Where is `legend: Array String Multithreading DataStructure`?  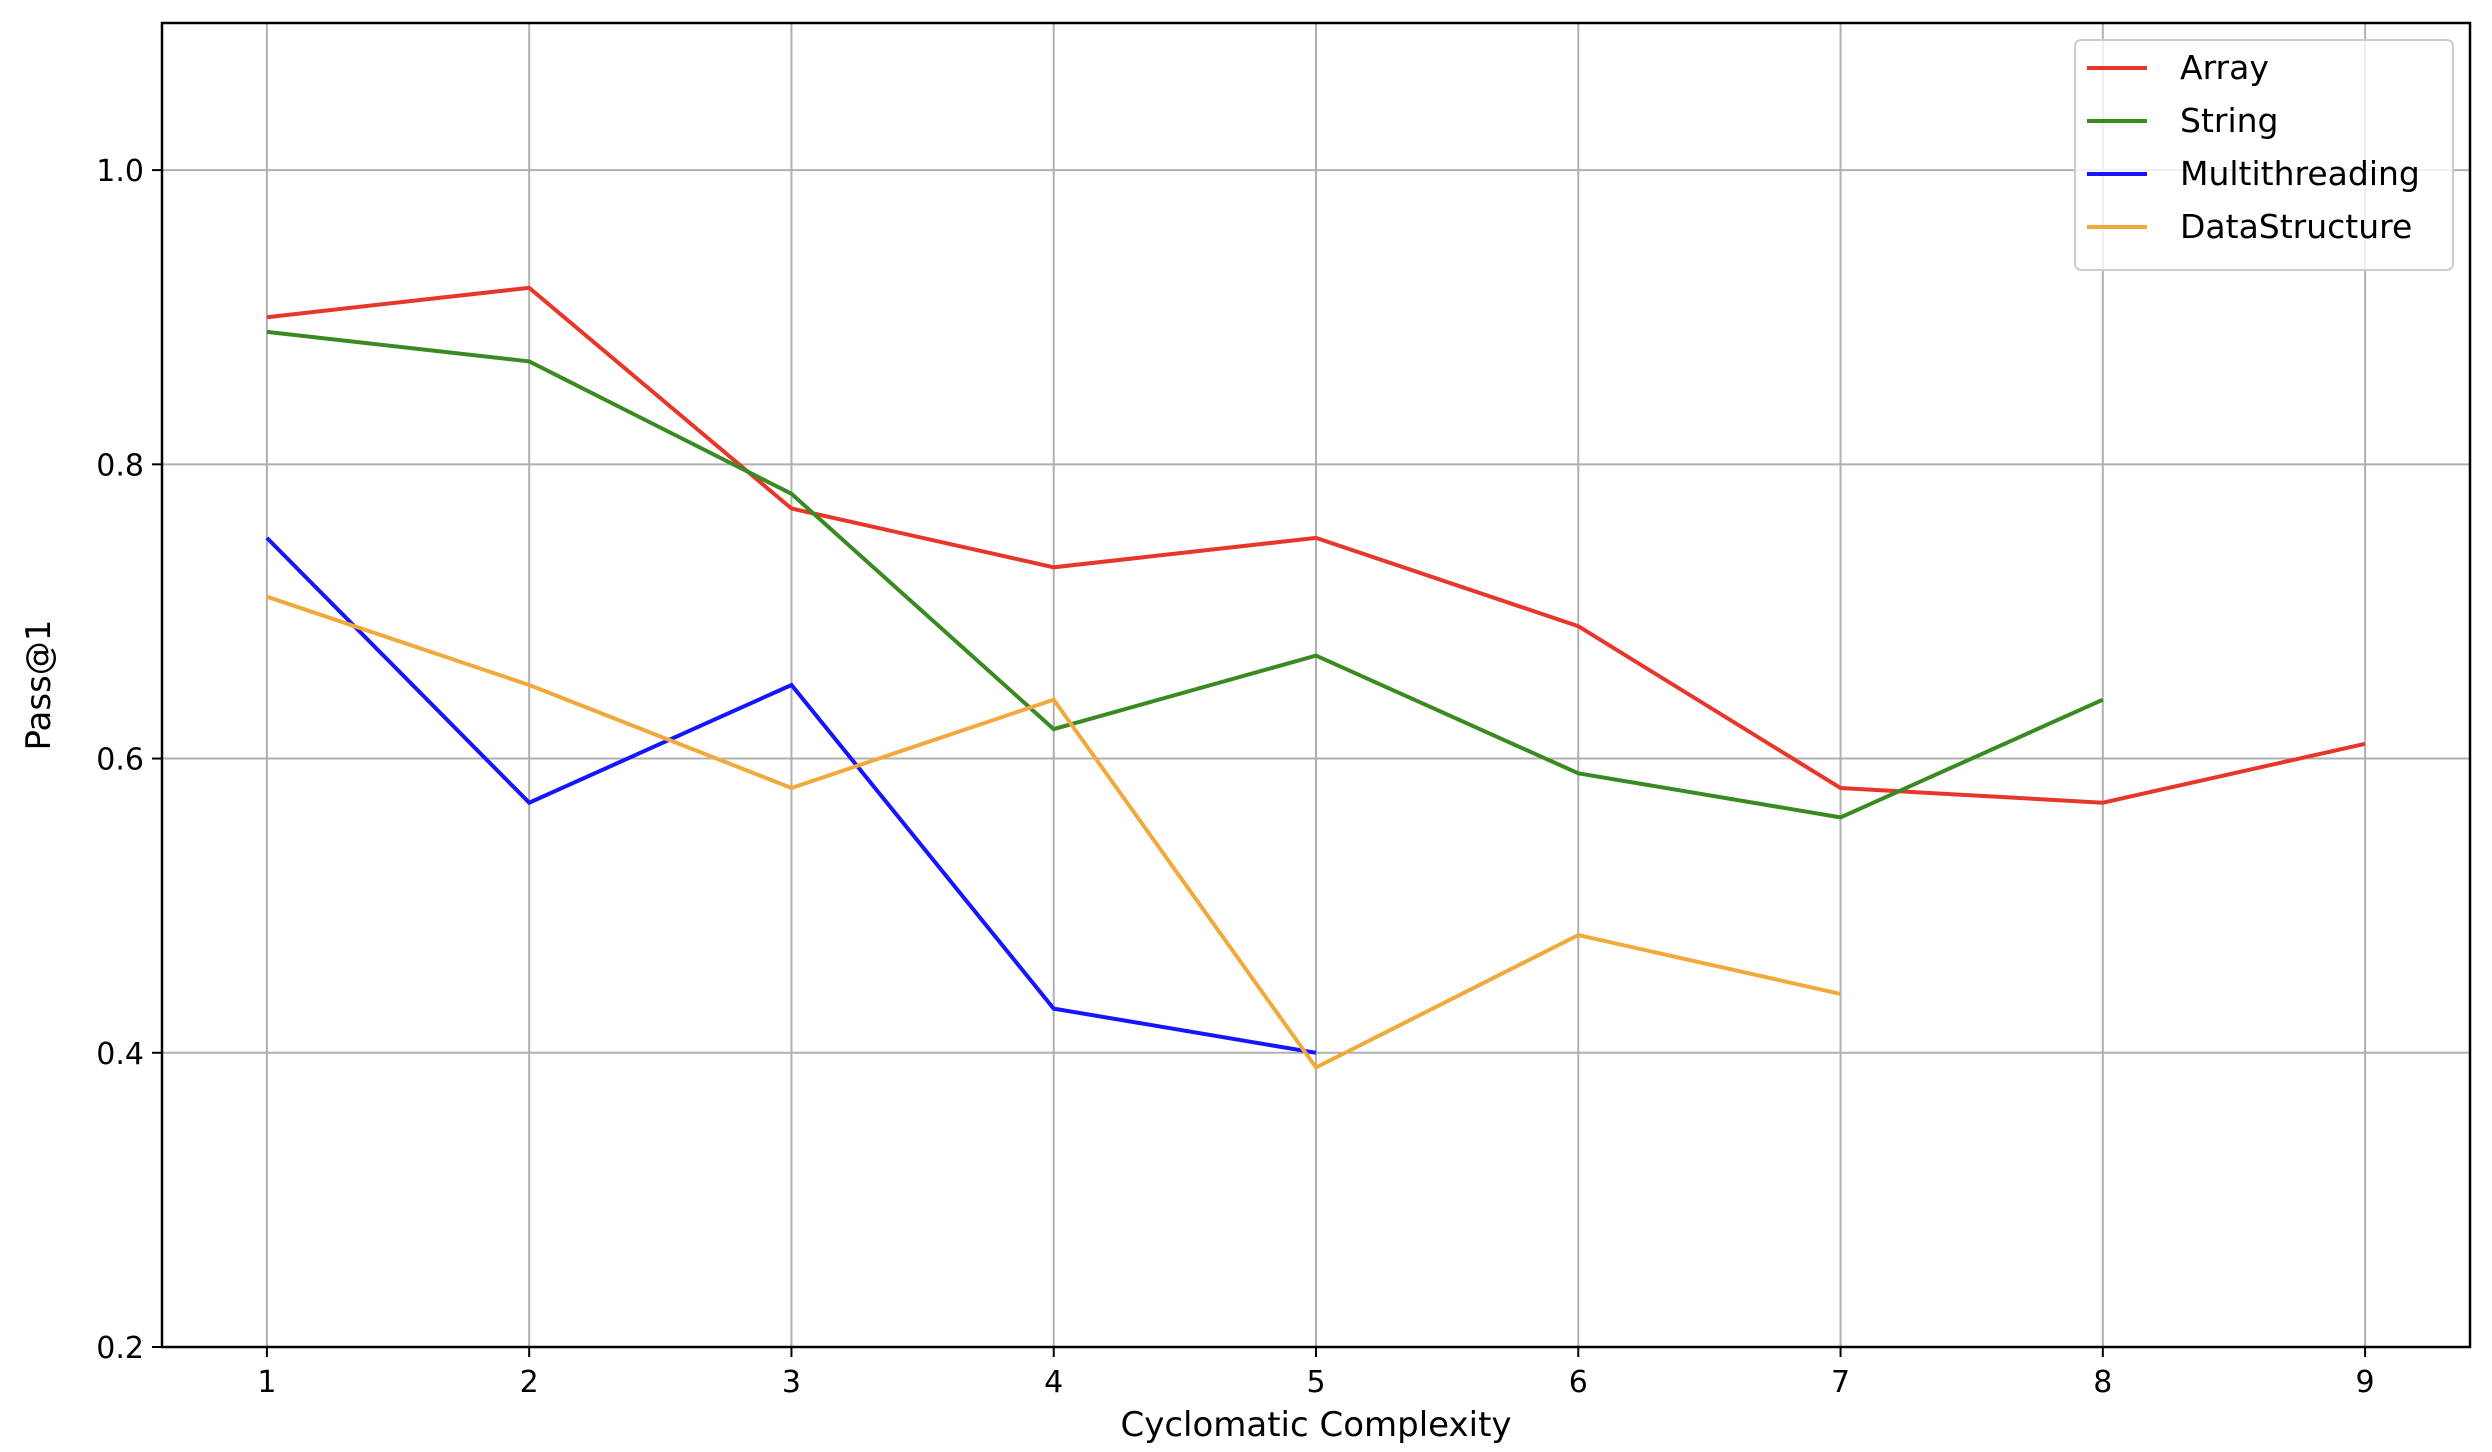 legend: Array String Multithreading DataStructure is located at coordinates (2264, 155).